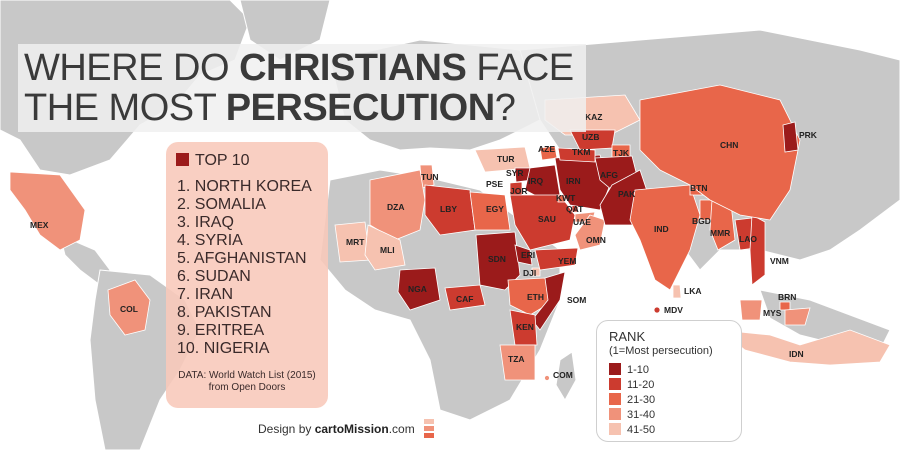  I want to click on country-mex, so click(47, 211).